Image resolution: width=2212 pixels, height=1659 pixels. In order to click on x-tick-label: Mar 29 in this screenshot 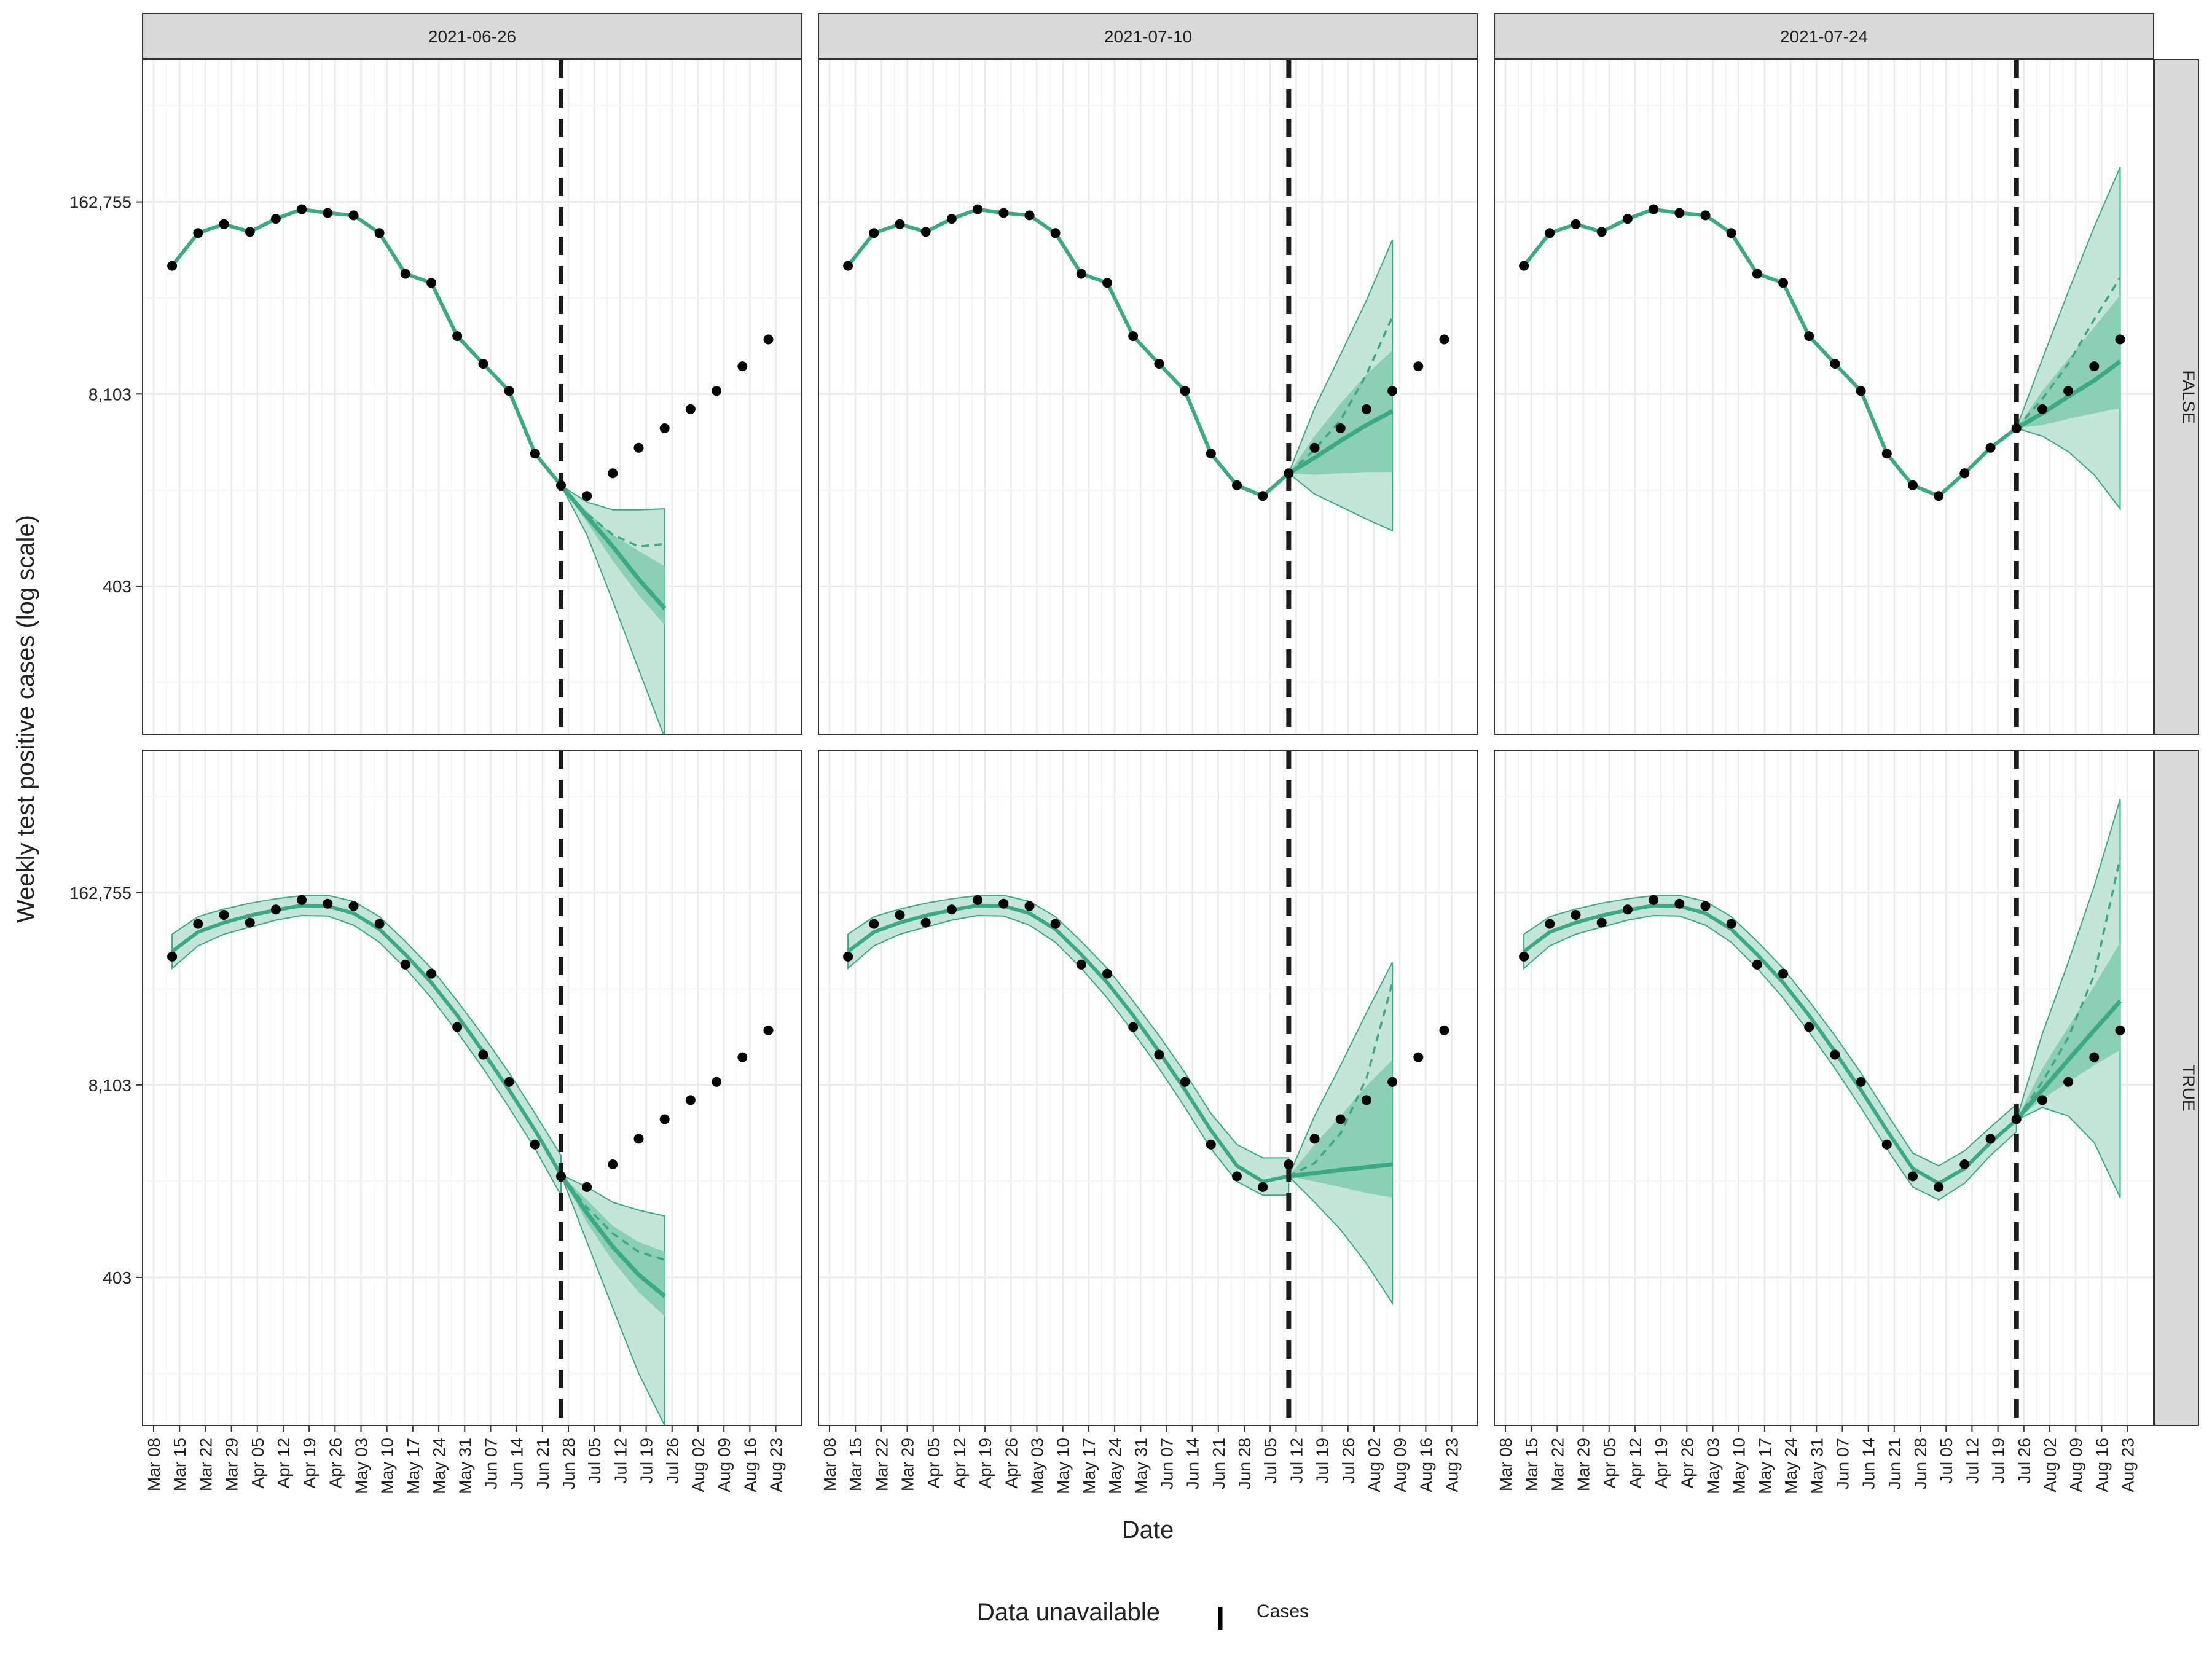, I will do `click(1583, 1464)`.